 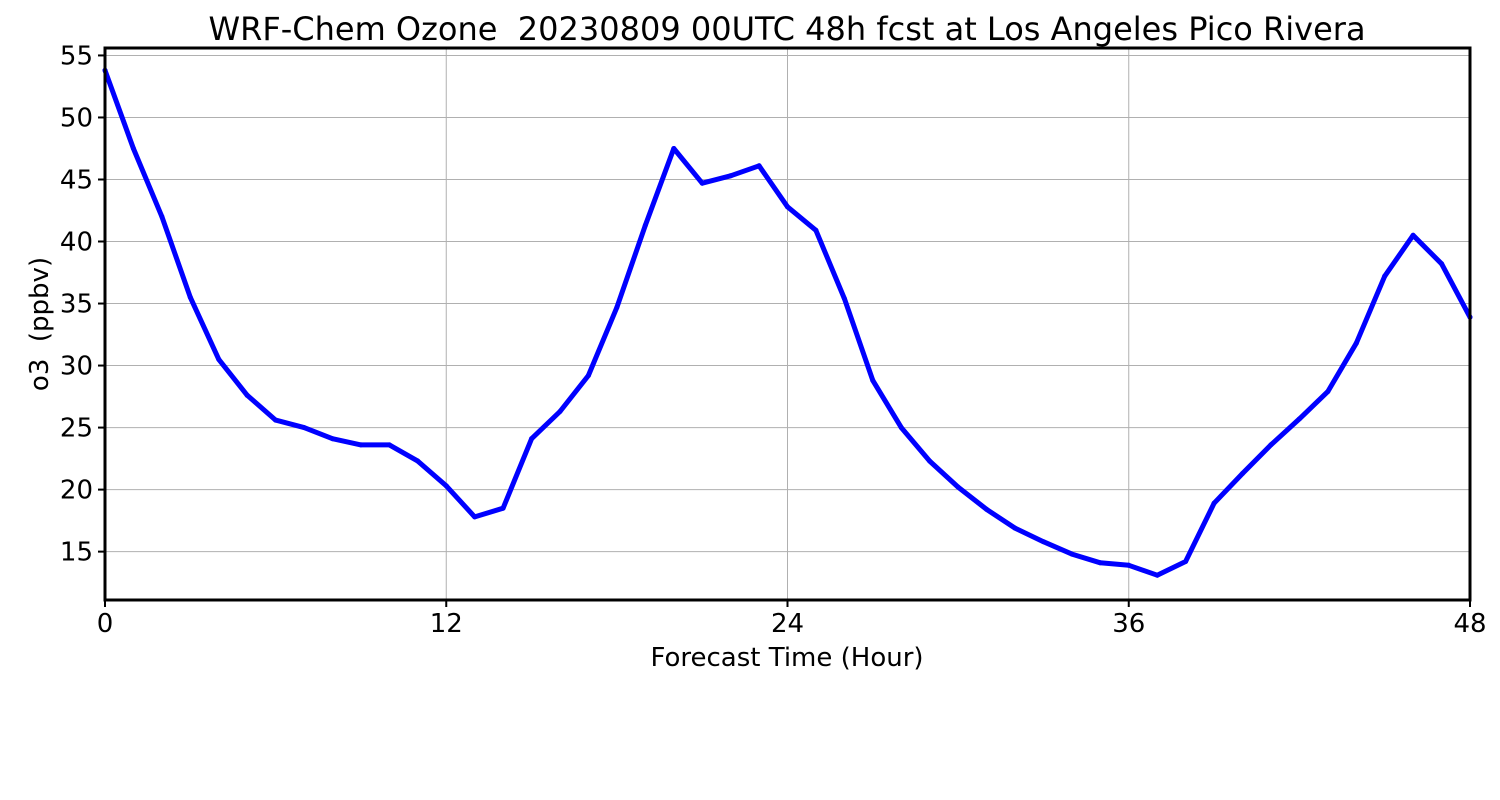 What do you see at coordinates (76, 56) in the screenshot?
I see `y-tick-label: 55` at bounding box center [76, 56].